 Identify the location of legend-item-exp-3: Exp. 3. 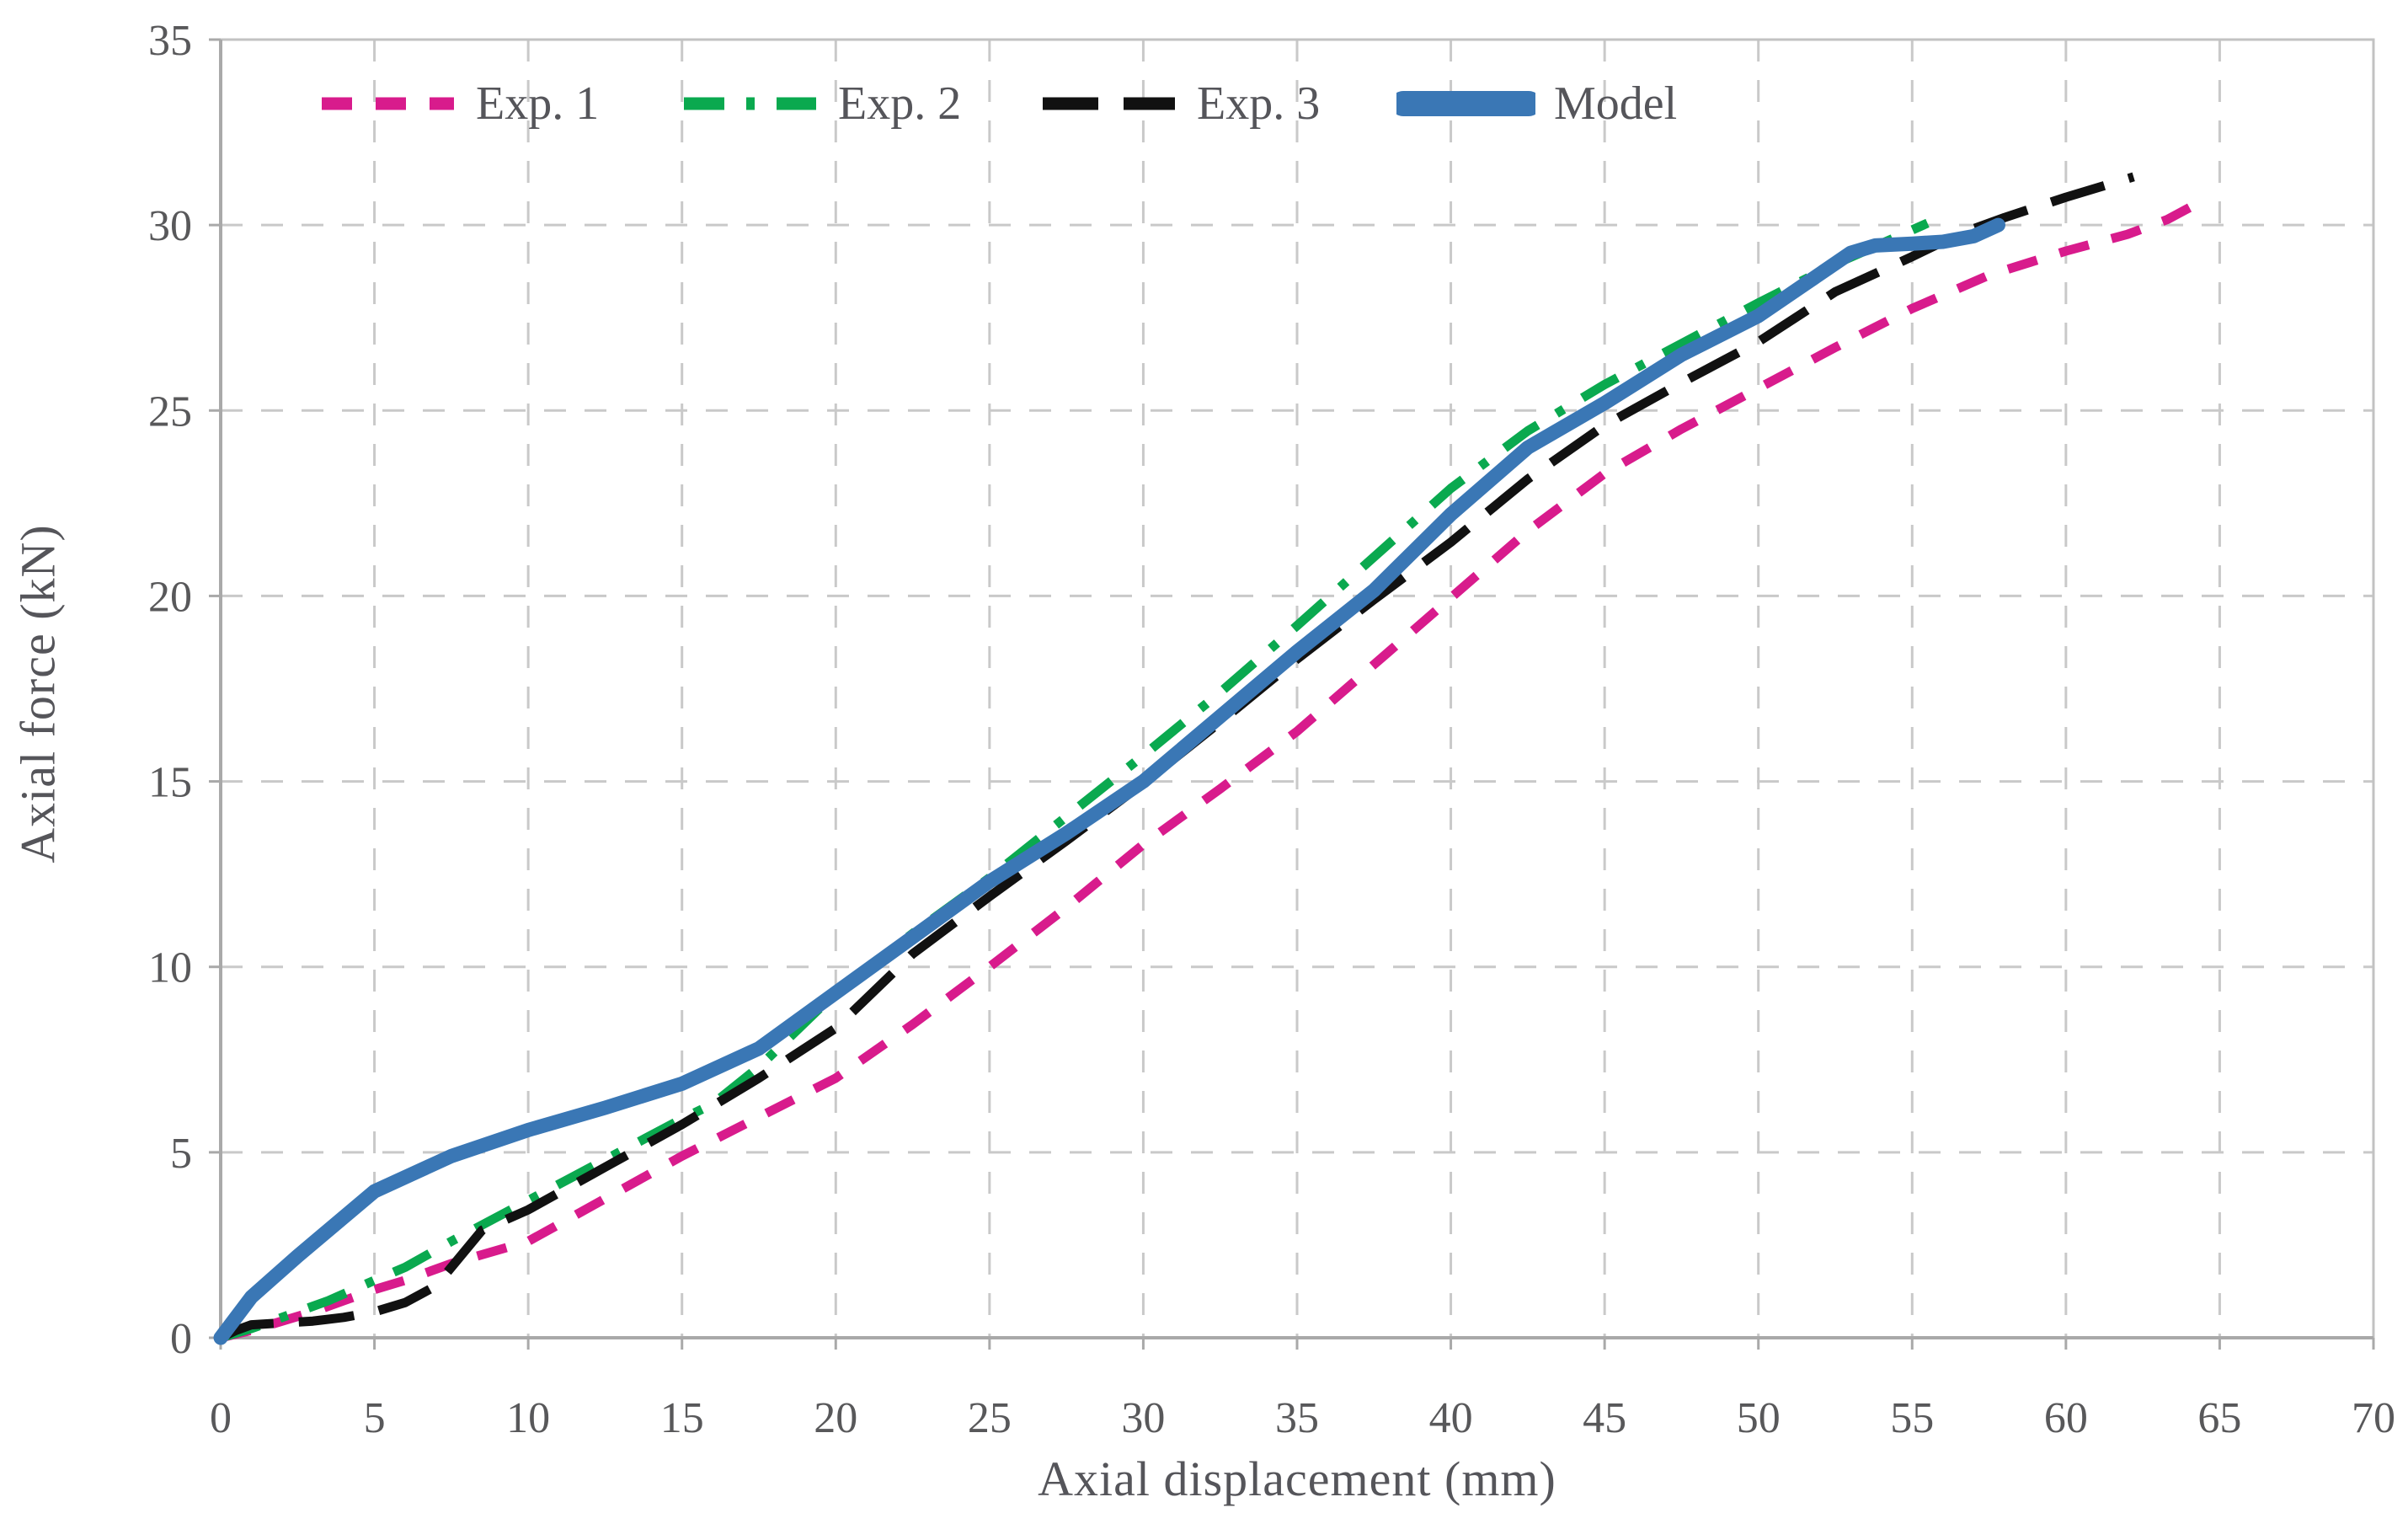
(1179, 103).